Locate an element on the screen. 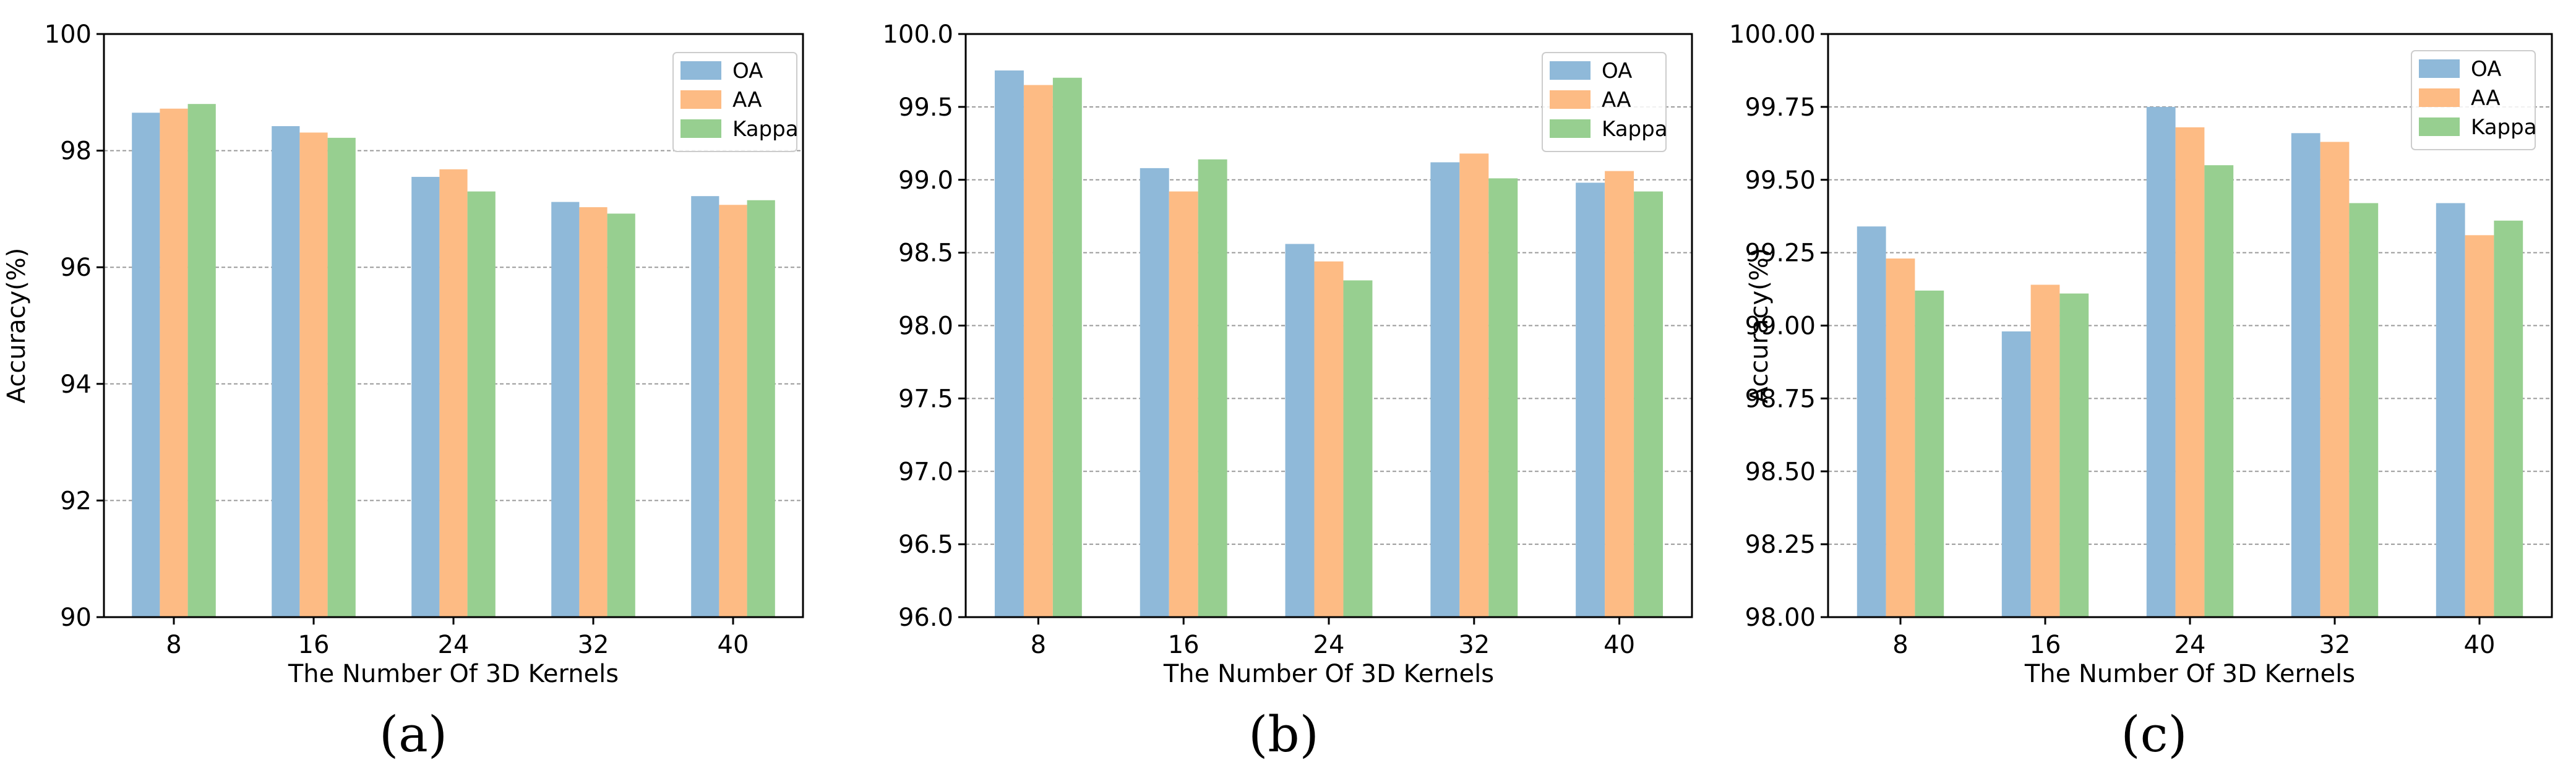  y-tick-label: 98.00 is located at coordinates (1780, 618).